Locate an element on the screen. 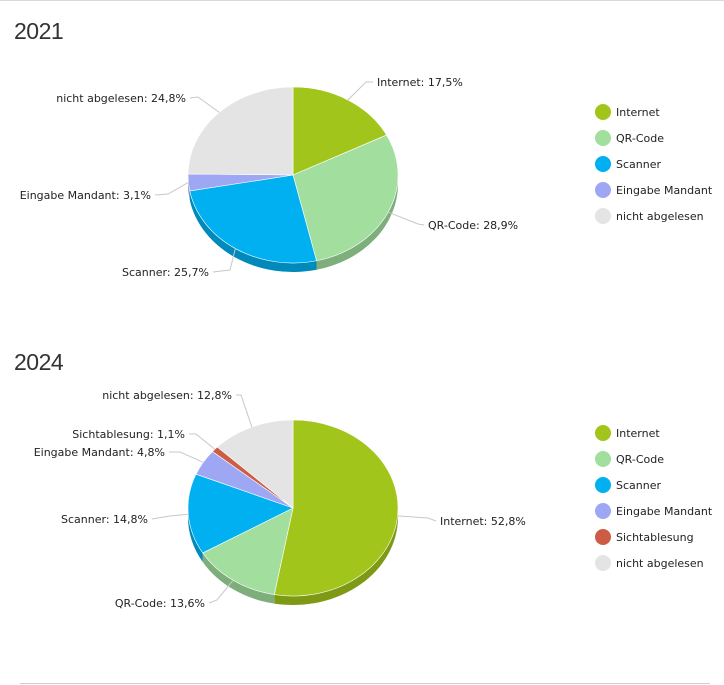  legend-label-sichtablesung: Sichtablesung is located at coordinates (655, 537).